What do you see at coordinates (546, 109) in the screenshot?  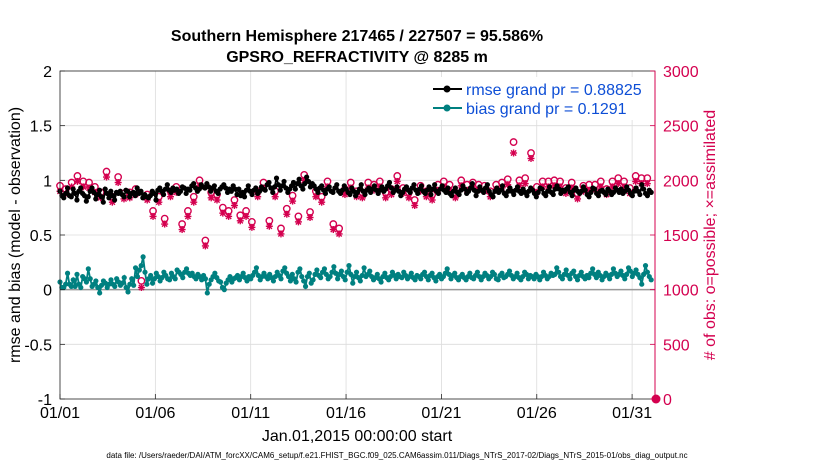 I see `legend-bias-label: bias grand pr = 0.1291` at bounding box center [546, 109].